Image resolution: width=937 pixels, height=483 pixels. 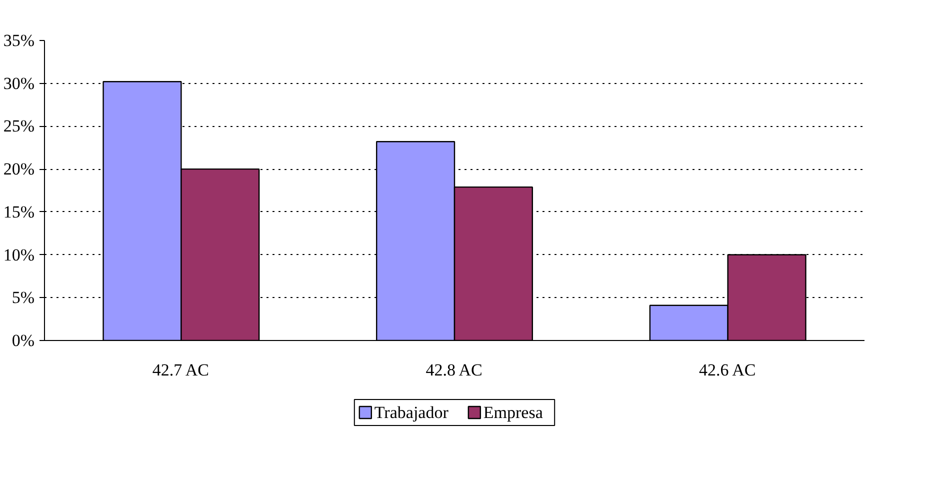 I want to click on y-tick-label: 5%, so click(x=23, y=298).